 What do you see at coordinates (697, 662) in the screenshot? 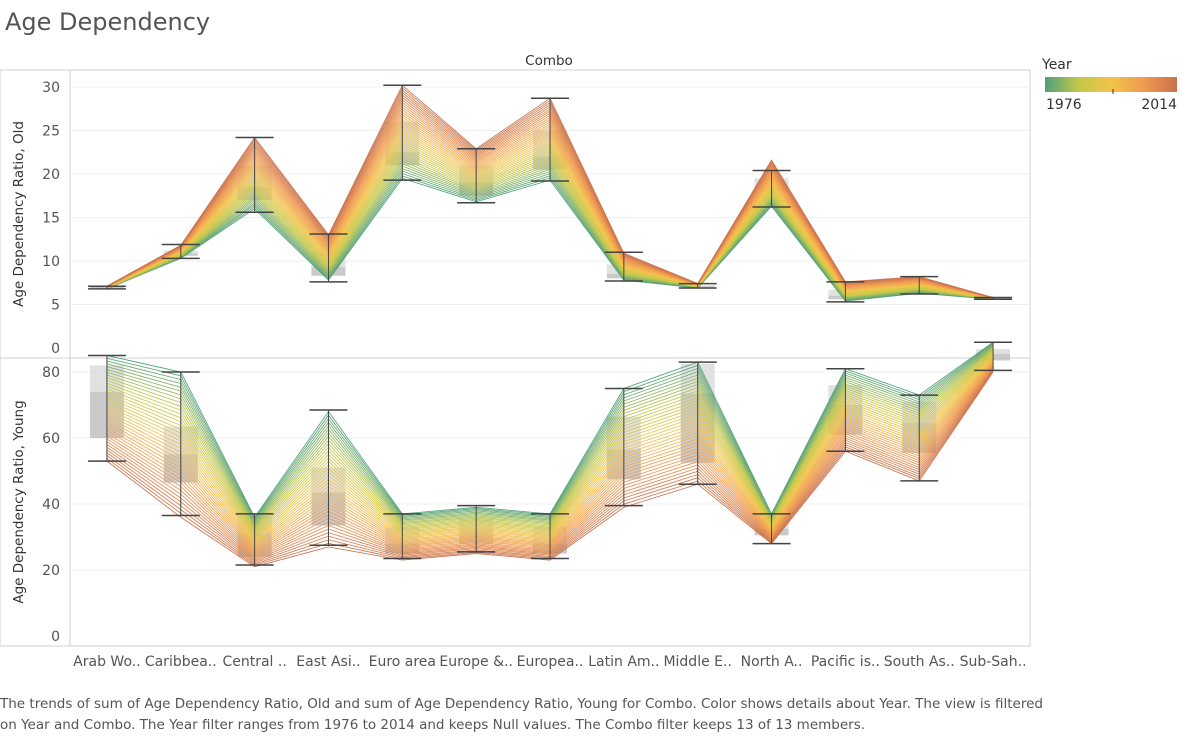
I see `x-category-label: Middle E..` at bounding box center [697, 662].